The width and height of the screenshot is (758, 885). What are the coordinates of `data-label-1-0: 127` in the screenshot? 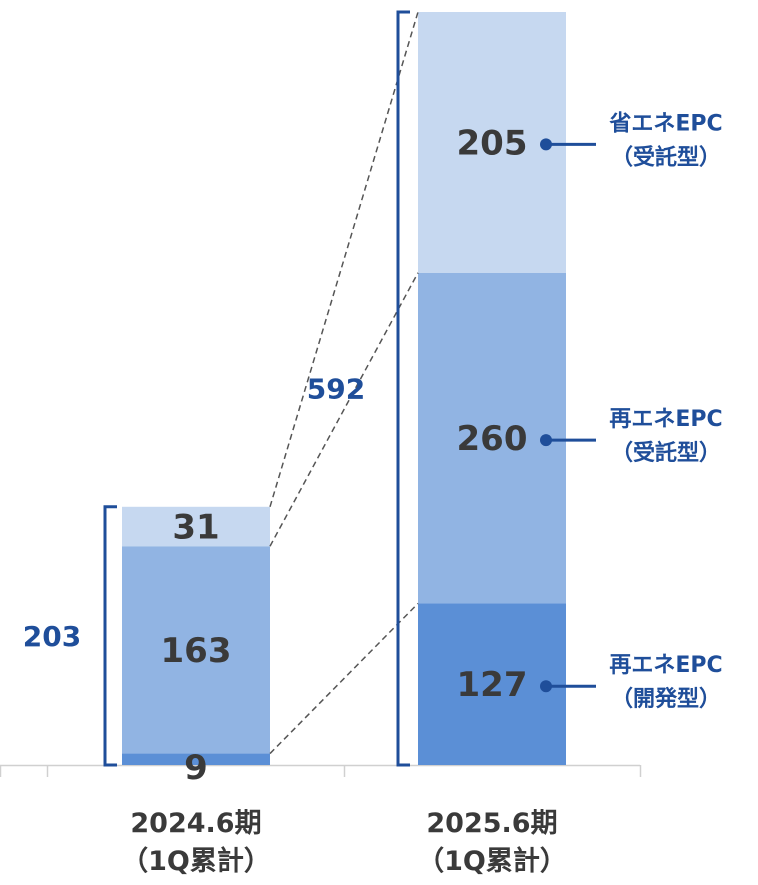 It's located at (492, 685).